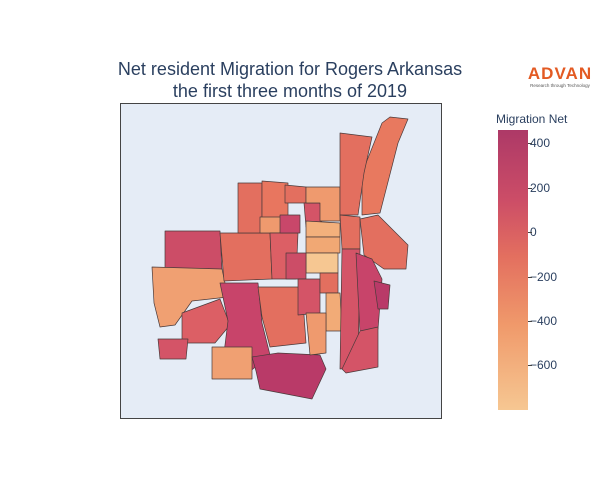 This screenshot has height=500, width=600. What do you see at coordinates (560, 85) in the screenshot?
I see `logo-tagline: Research through Technology` at bounding box center [560, 85].